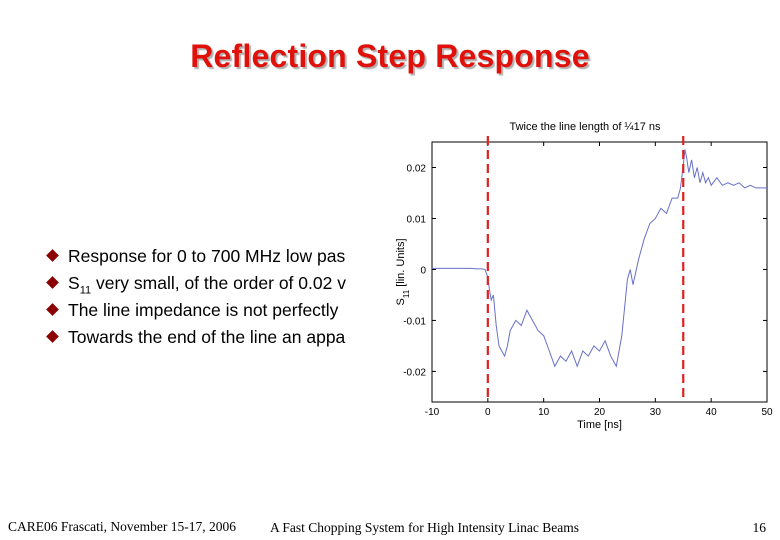 This screenshot has height=540, width=780. What do you see at coordinates (759, 527) in the screenshot?
I see `footer-page-number: 16` at bounding box center [759, 527].